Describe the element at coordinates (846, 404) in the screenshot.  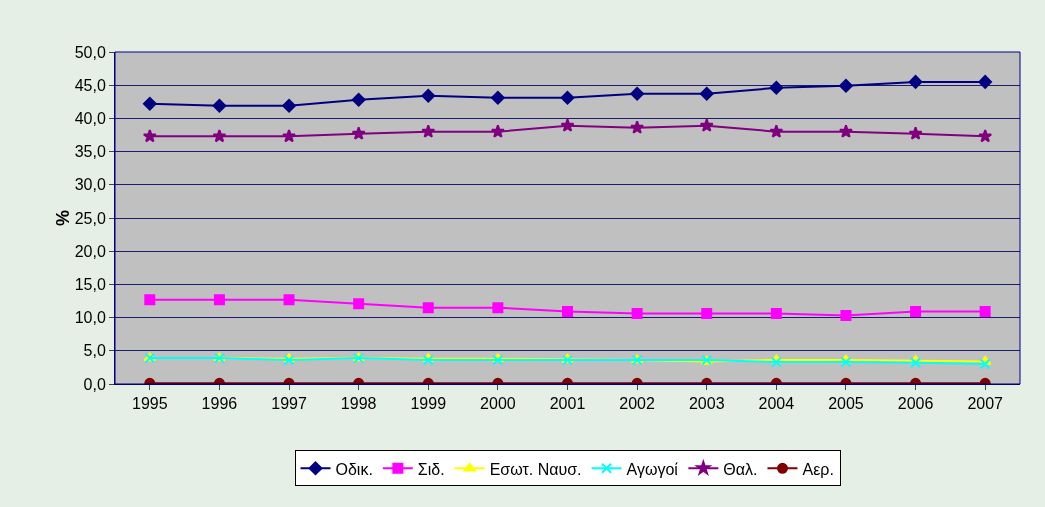
I see `x-tick-label: 2005` at that location.